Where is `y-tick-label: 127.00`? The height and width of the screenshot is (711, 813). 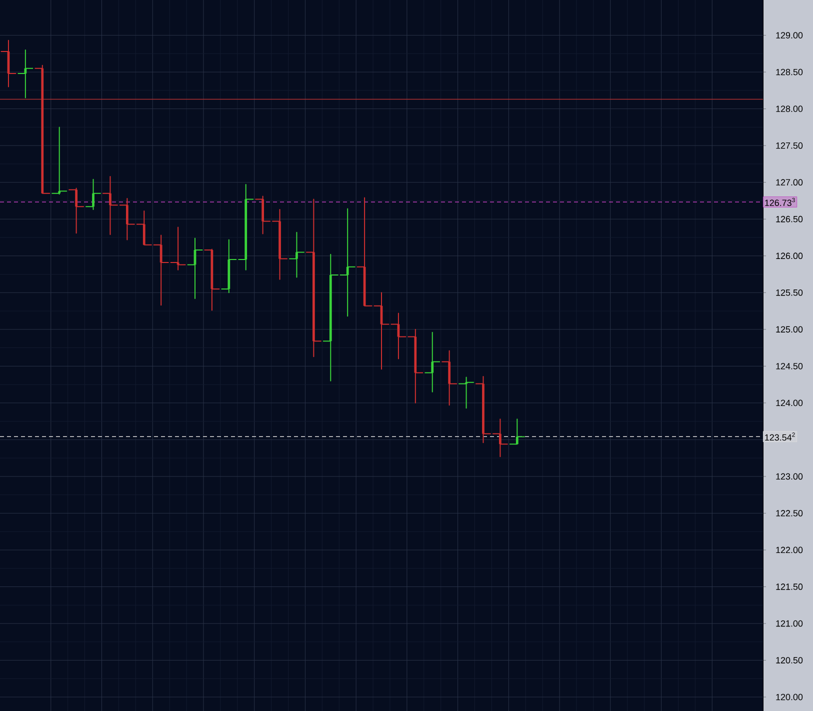 y-tick-label: 127.00 is located at coordinates (789, 182).